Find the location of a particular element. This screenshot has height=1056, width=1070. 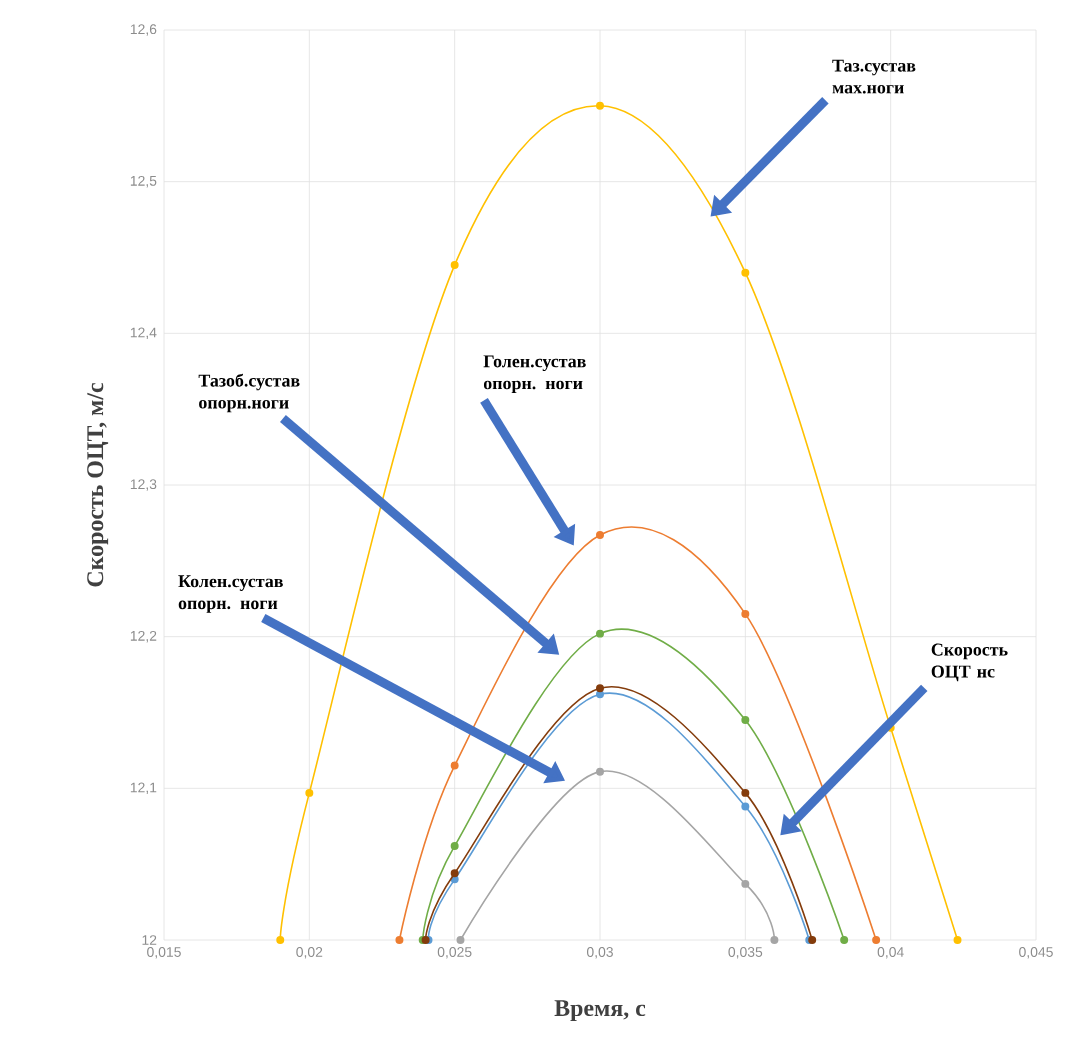

annotation: Скорость ОЦТ нс is located at coordinates (969, 662).